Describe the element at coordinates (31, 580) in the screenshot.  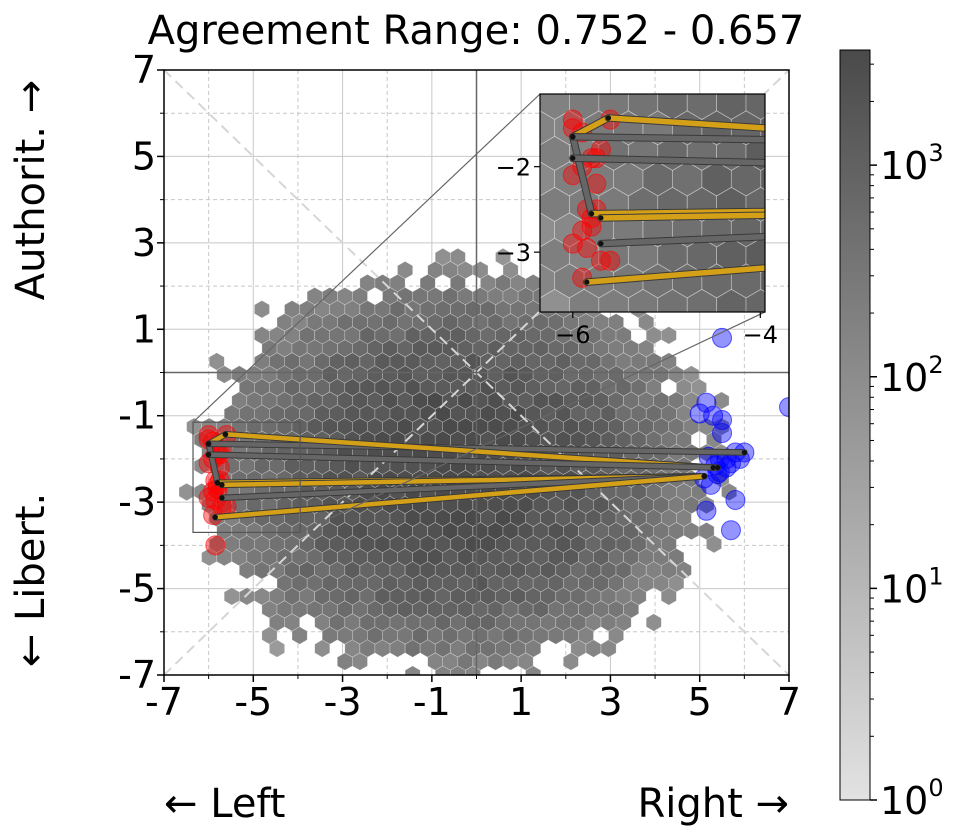
I see `ylabel-bottom: ← Libert.` at that location.